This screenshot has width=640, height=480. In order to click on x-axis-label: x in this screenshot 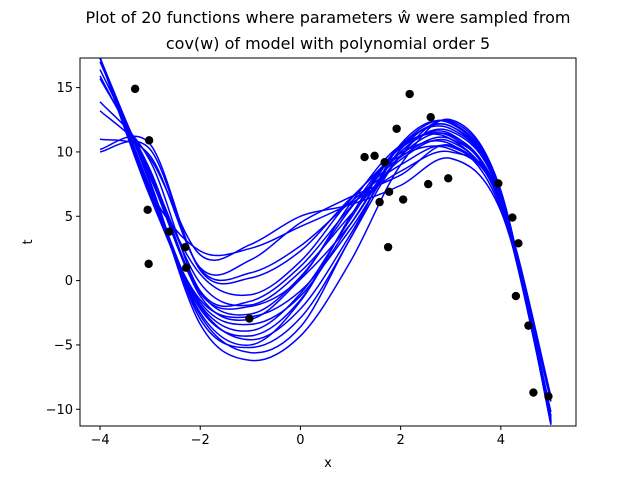, I will do `click(328, 463)`.